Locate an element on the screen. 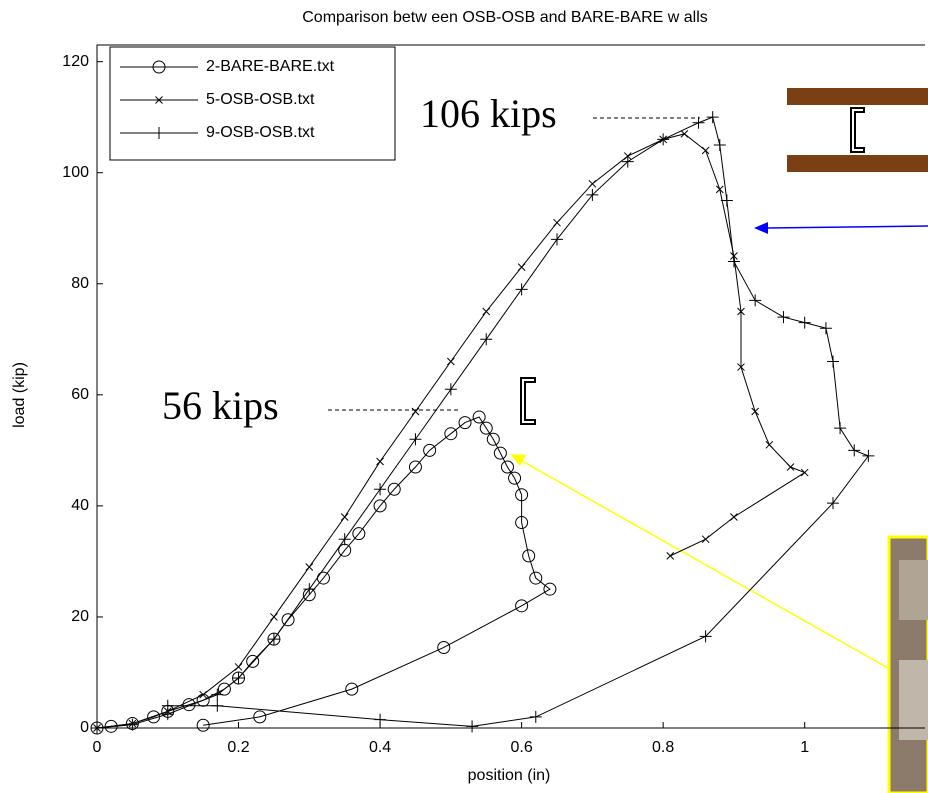 This screenshot has width=928, height=793. annotation: 56 kips is located at coordinates (220, 405).